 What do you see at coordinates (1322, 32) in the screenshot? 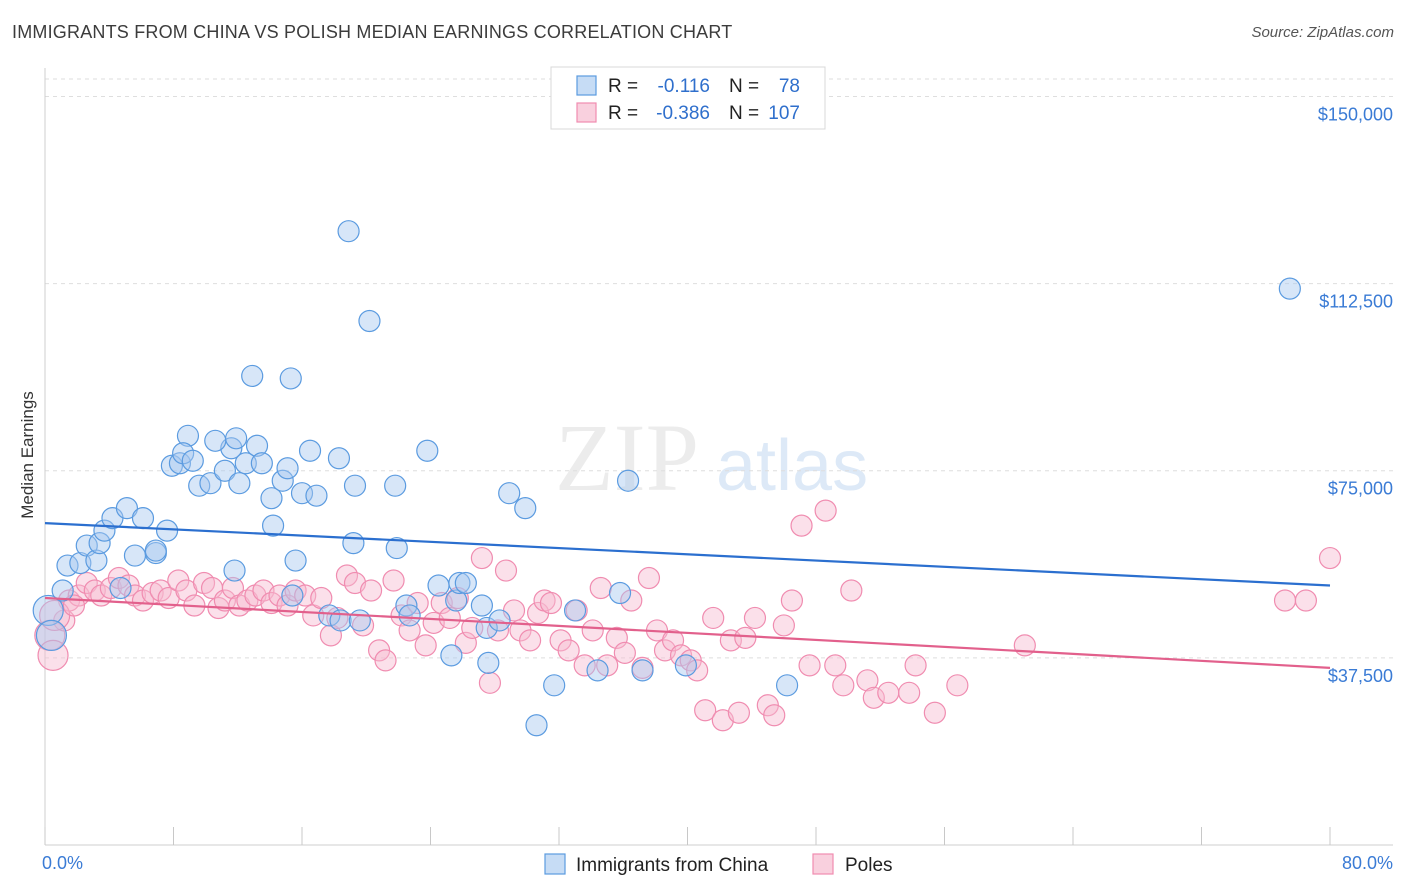
I see `source-label: Source: ZipAtlas.com` at bounding box center [1322, 32].